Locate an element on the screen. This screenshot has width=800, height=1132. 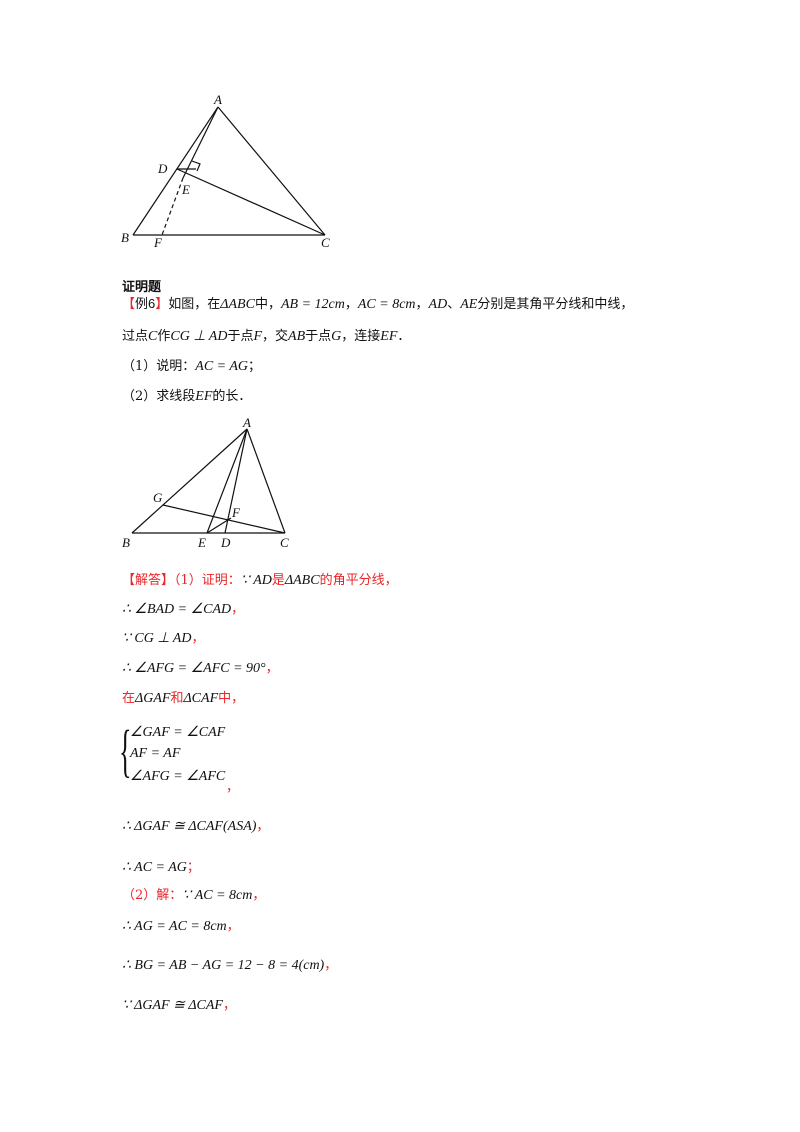
solution-line-3: ∵ CG ⊥ AD， is located at coordinates (163, 639).